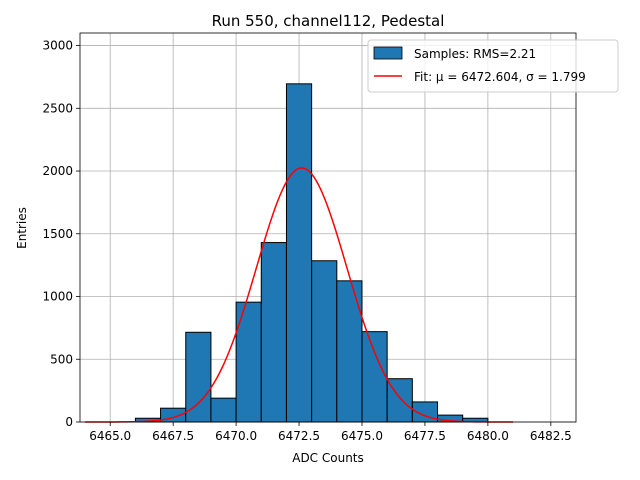 This screenshot has width=640, height=480. I want to click on y-tick-label: 2000, so click(57, 171).